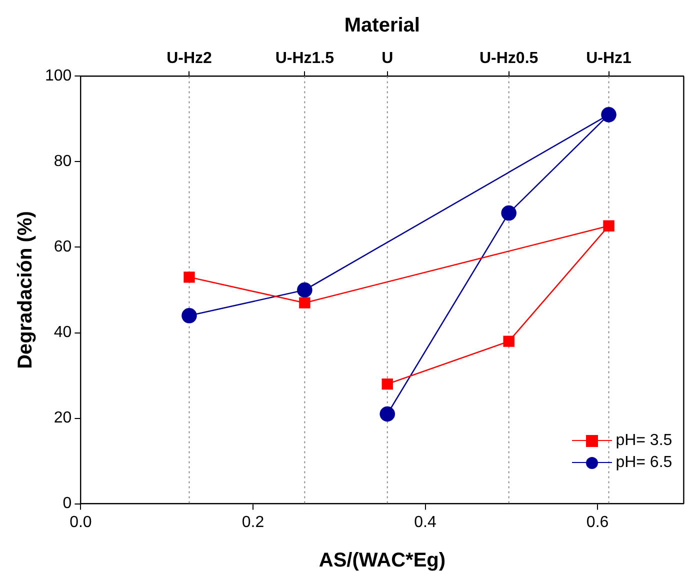 The width and height of the screenshot is (692, 577). Describe the element at coordinates (597, 522) in the screenshot. I see `x-tick-label: 0.6` at that location.